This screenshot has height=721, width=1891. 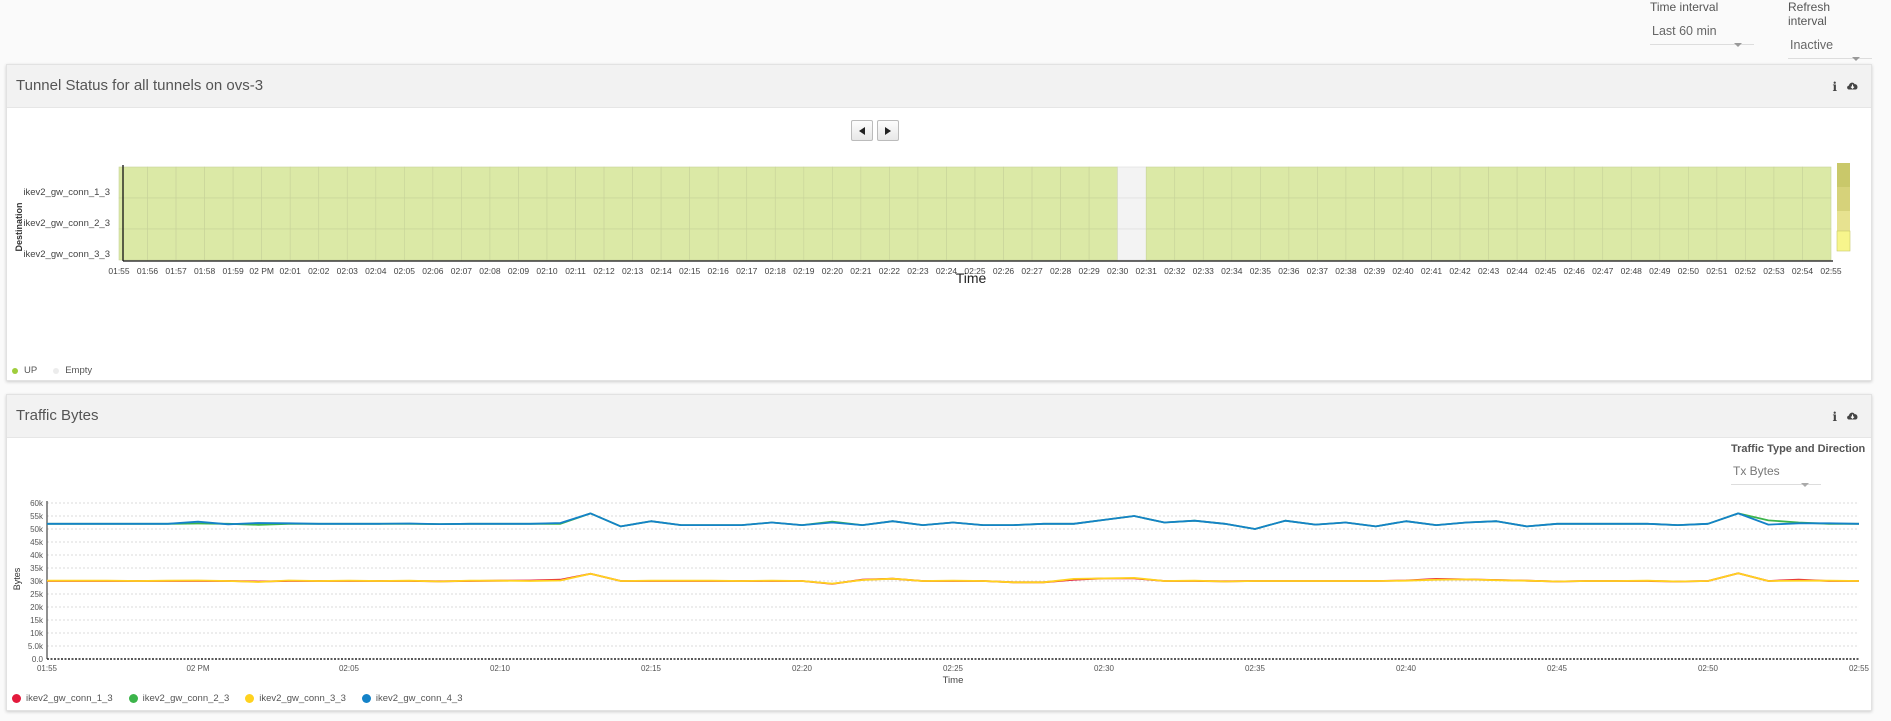 What do you see at coordinates (412, 698) in the screenshot?
I see `legend-item-conn-4: ikev2_gw_conn_4_3` at bounding box center [412, 698].